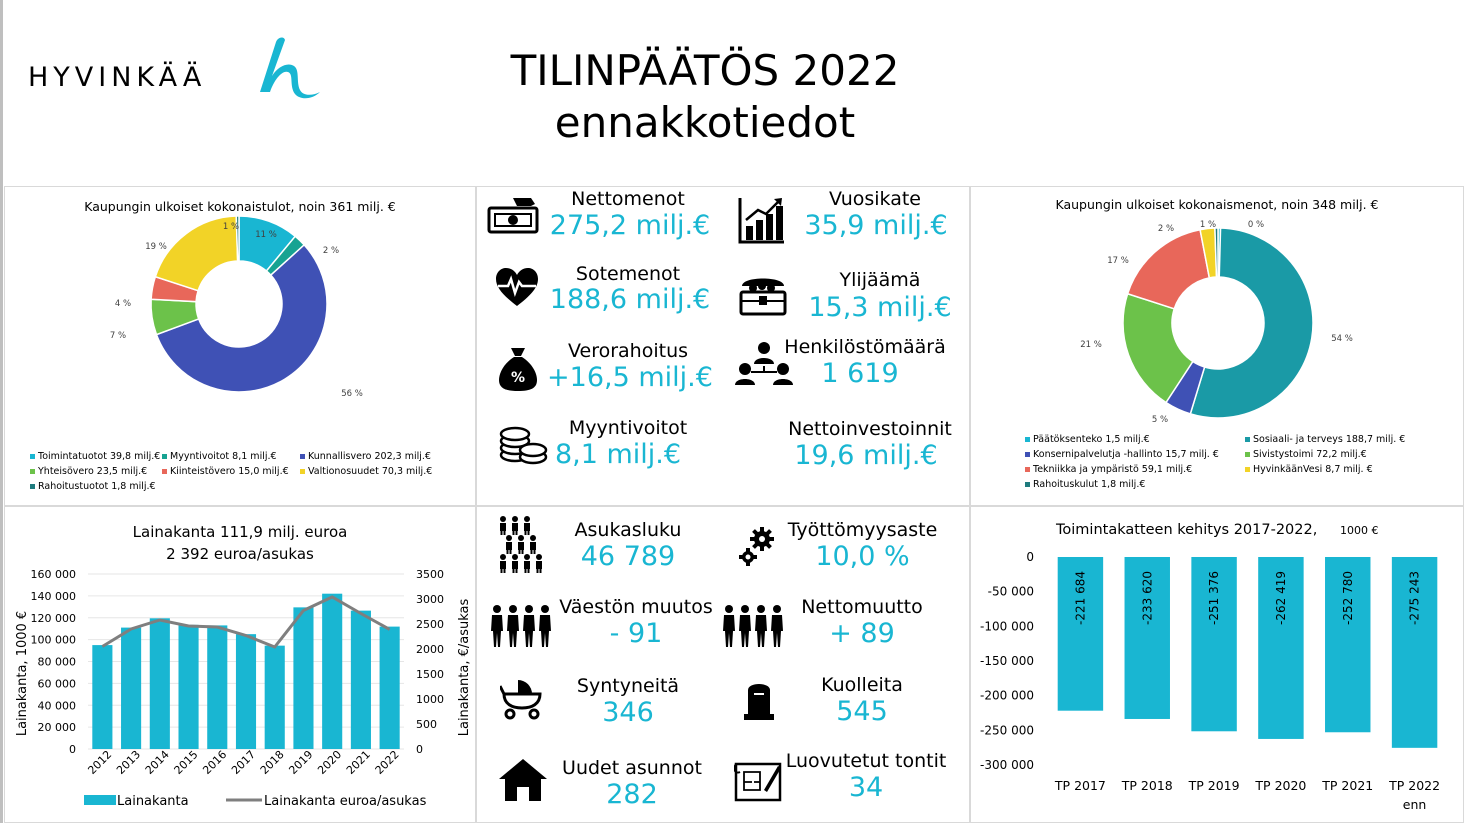  Describe the element at coordinates (240, 554) in the screenshot. I see `loan-chart-subtitle: 2 392 euroa/asukas` at that location.